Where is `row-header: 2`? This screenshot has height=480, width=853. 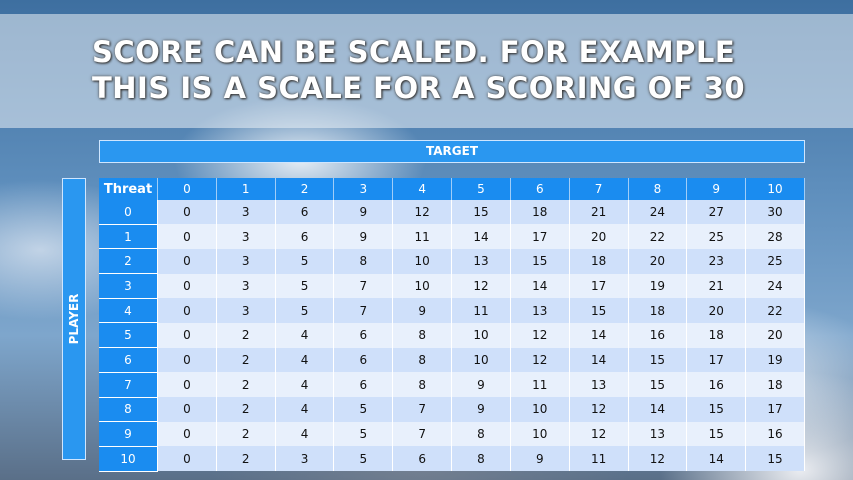 row-header: 2 is located at coordinates (128, 261).